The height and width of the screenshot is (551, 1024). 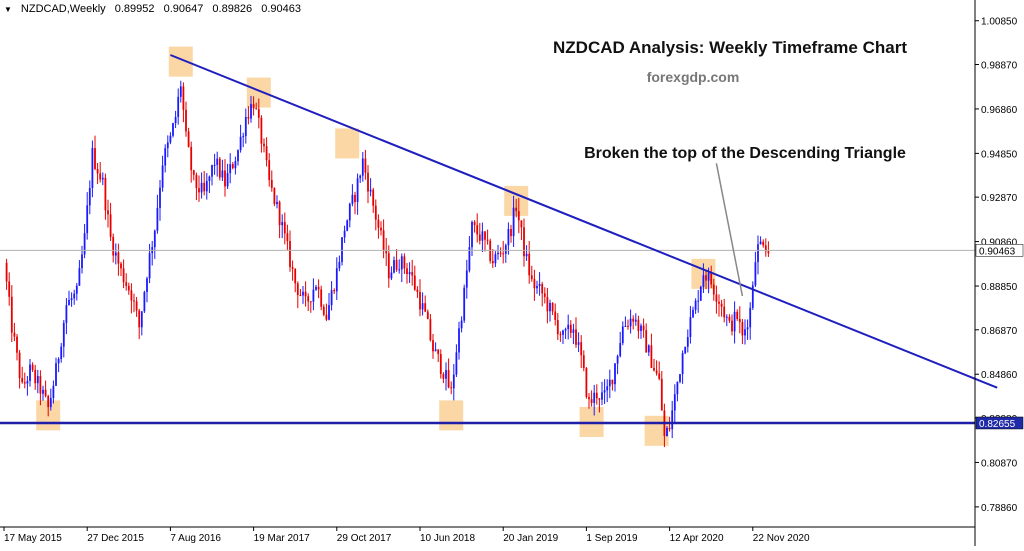 What do you see at coordinates (999, 243) in the screenshot?
I see `y-tick-label: 0.90860` at bounding box center [999, 243].